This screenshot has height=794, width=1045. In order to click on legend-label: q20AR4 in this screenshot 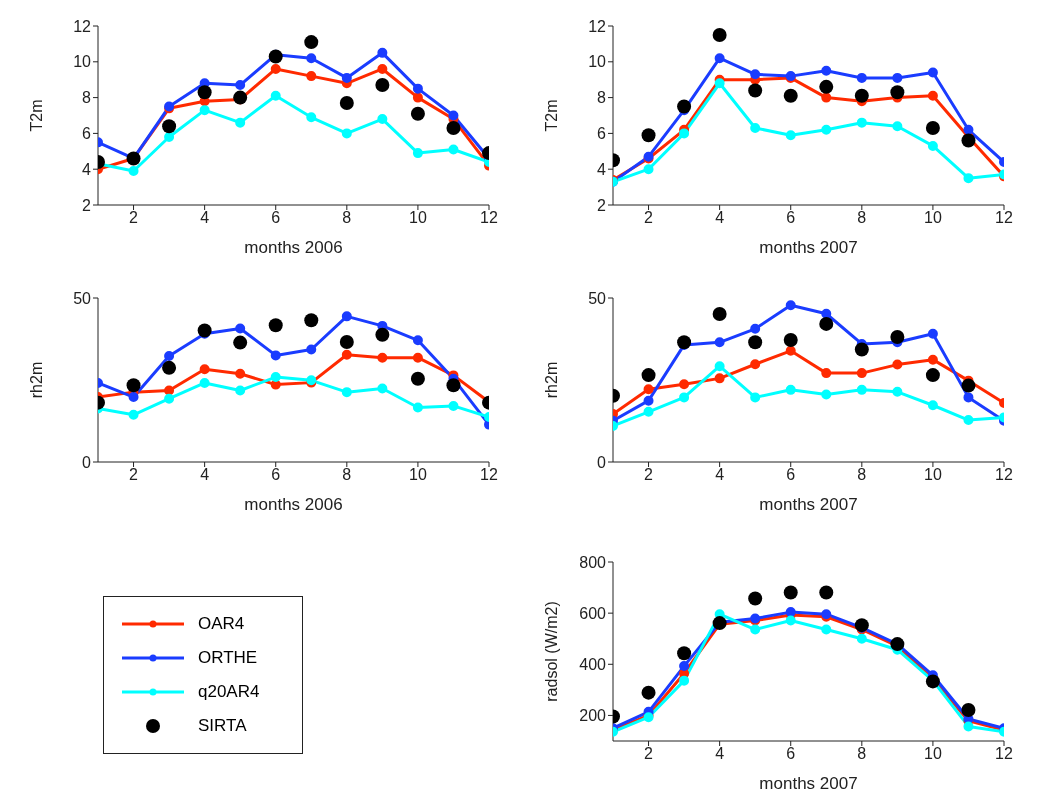, I will do `click(229, 692)`.